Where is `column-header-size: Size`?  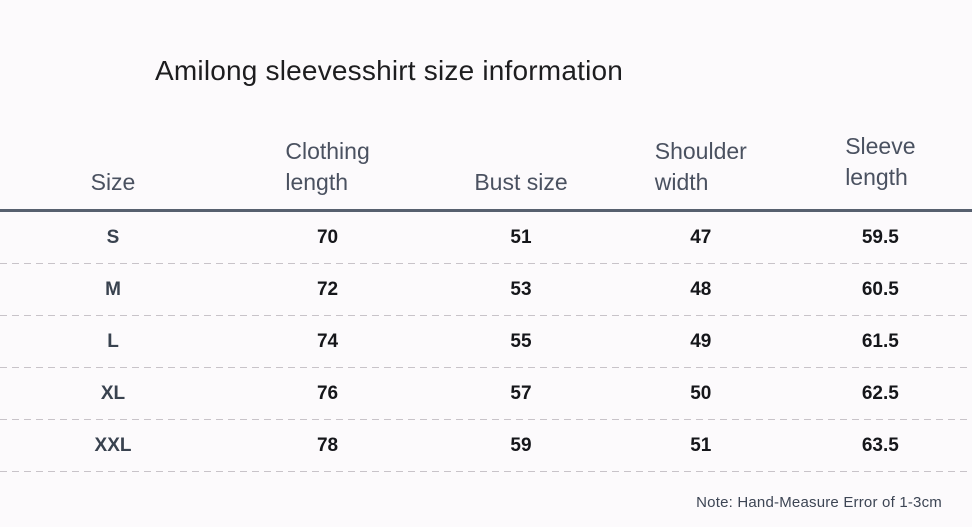 column-header-size: Size is located at coordinates (113, 172).